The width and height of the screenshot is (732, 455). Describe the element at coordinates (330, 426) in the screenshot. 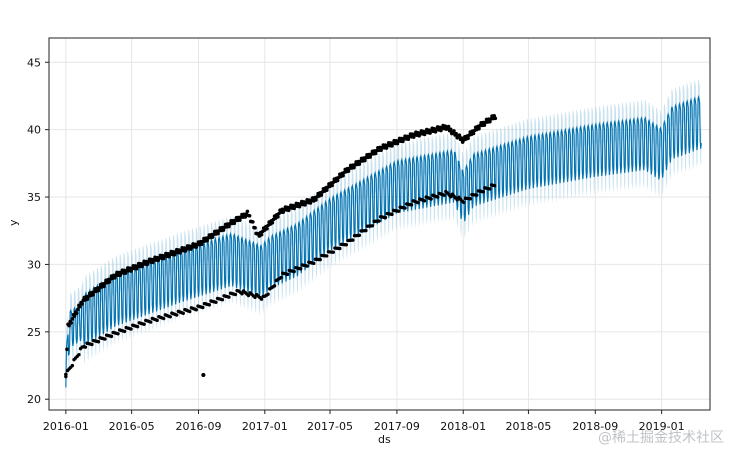

I see `x-tick-label: 2017-05` at that location.